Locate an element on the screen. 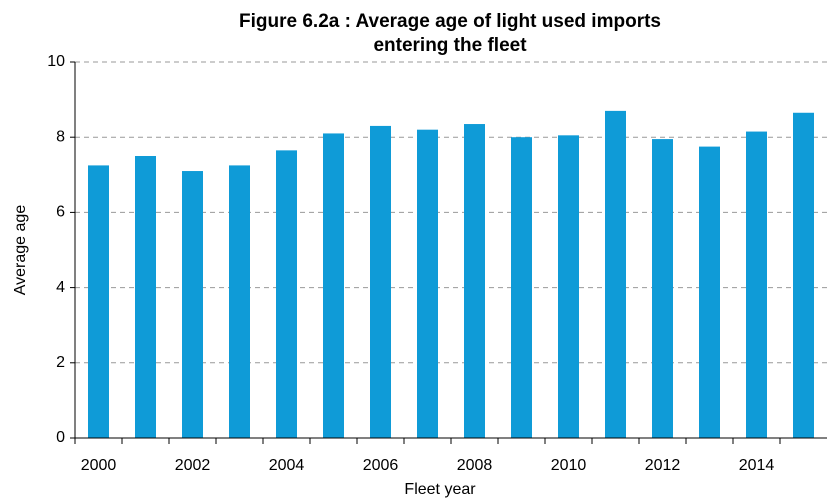 The height and width of the screenshot is (500, 827). y-tick-label: 8 is located at coordinates (60, 136).